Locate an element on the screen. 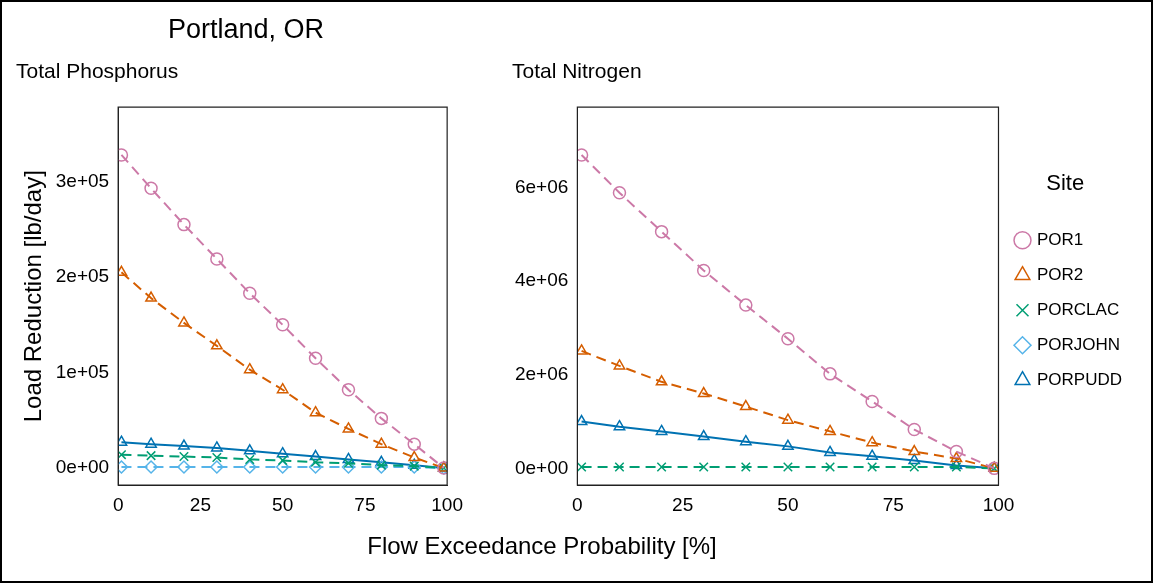 The width and height of the screenshot is (1153, 583). legend-label: PORPUDD is located at coordinates (1079, 379).